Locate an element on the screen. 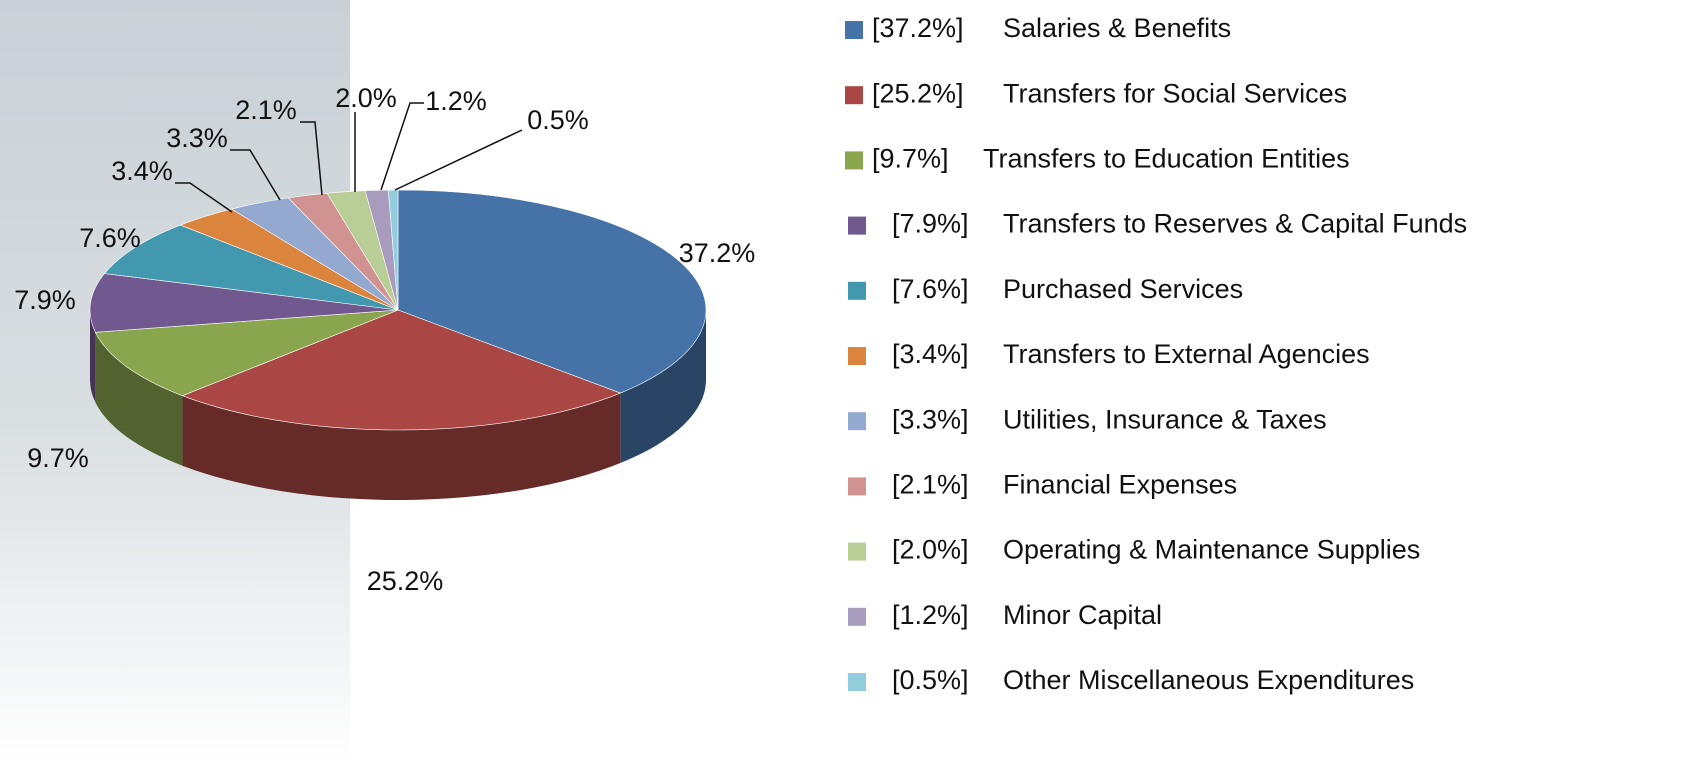 This screenshot has height=765, width=1700. legend-value: [37.2%] is located at coordinates (918, 28).